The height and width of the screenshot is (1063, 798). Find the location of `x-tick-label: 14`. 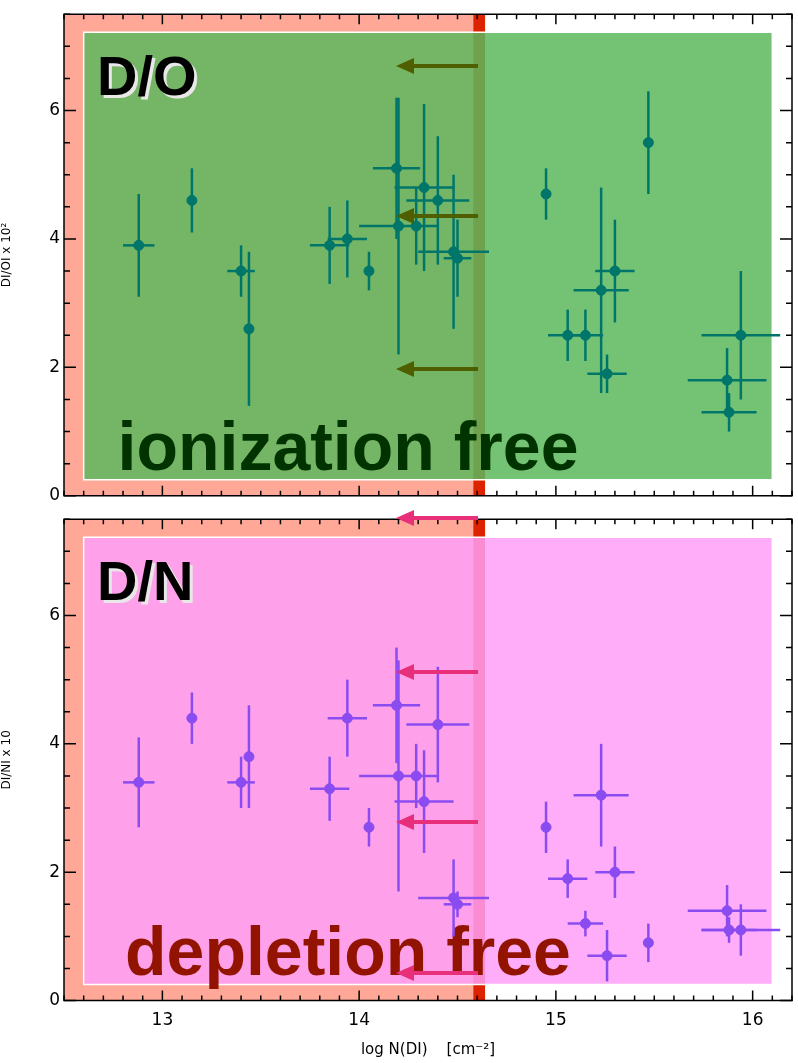

x-tick-label: 14 is located at coordinates (359, 1019).